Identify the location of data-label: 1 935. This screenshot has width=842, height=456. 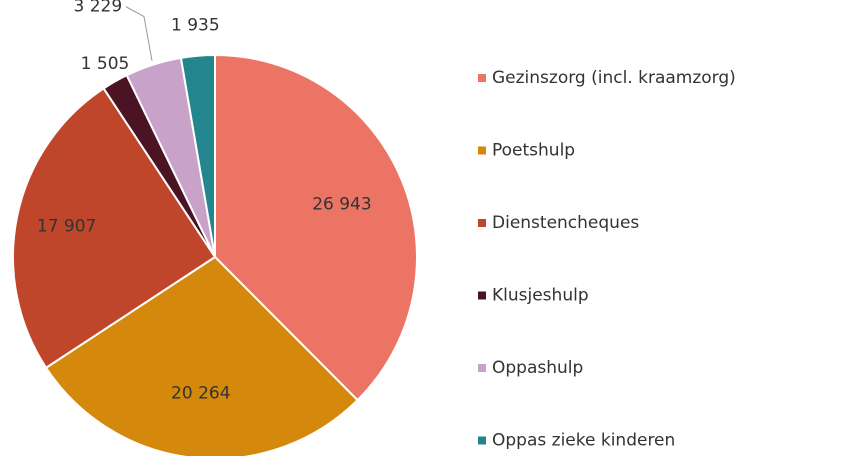
(195, 26).